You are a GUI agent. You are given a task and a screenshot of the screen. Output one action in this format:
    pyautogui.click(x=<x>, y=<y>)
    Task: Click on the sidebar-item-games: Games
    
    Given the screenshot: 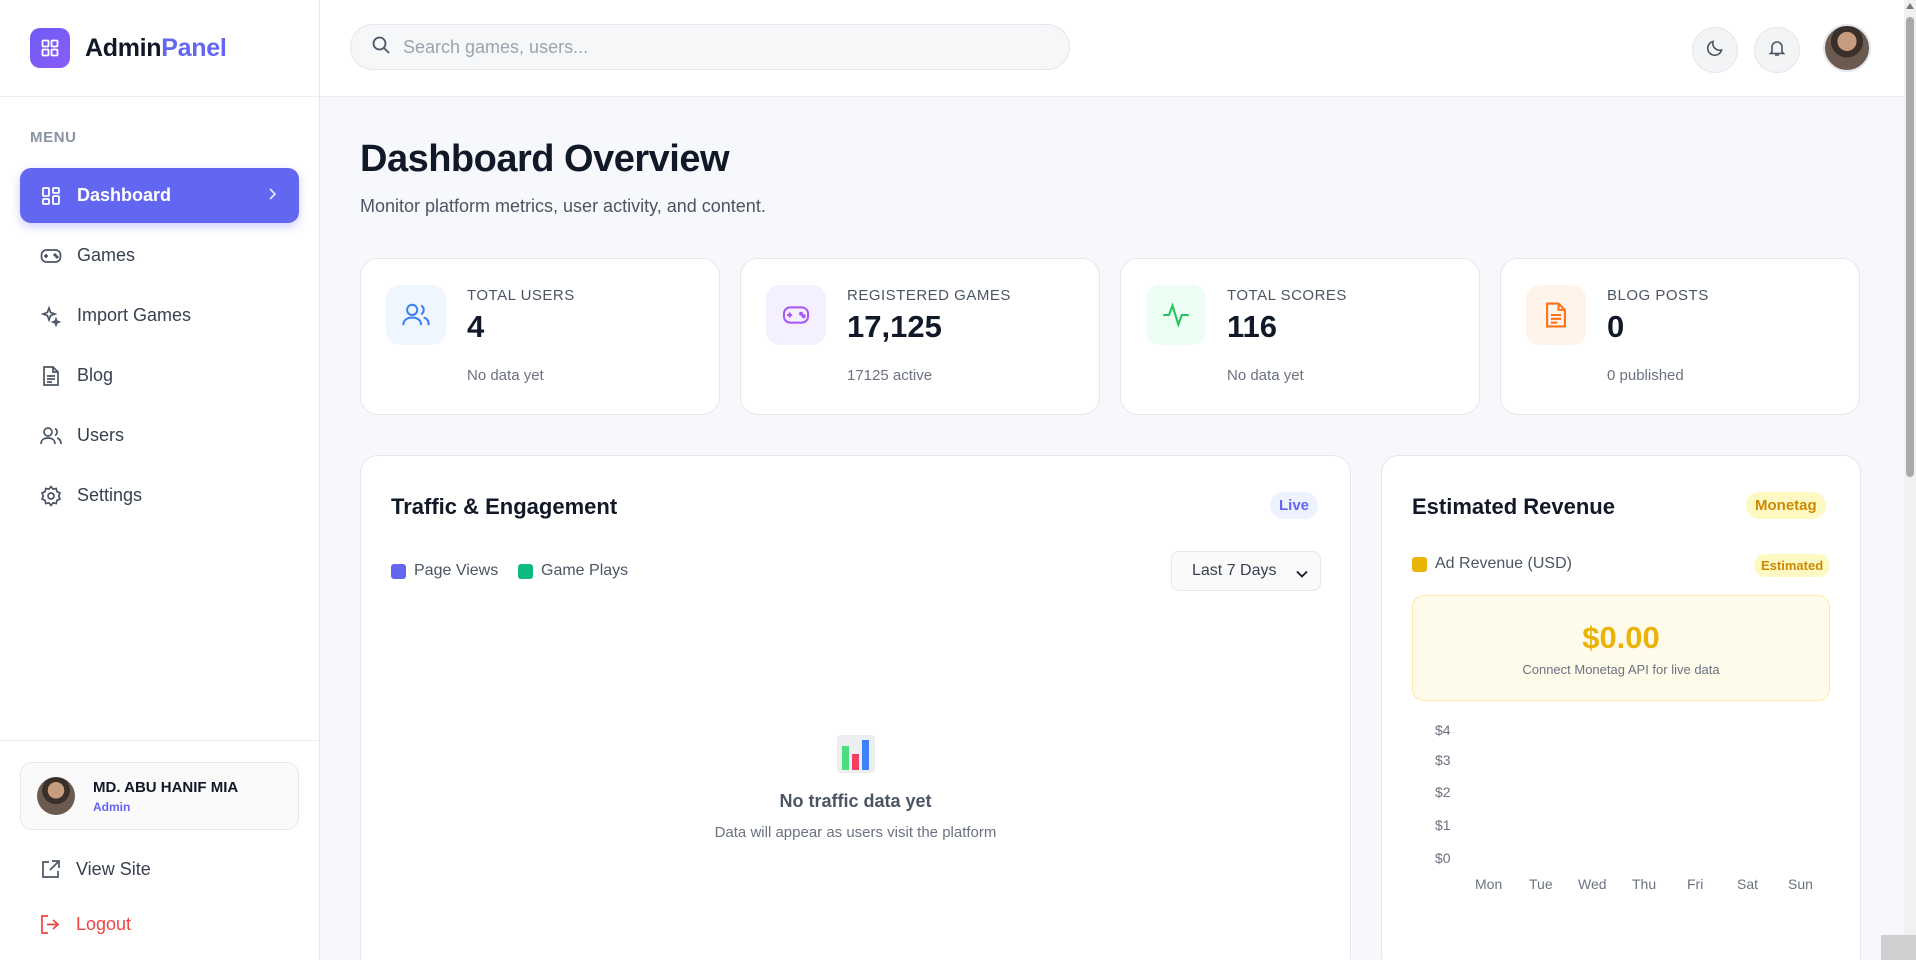 What is the action you would take?
    pyautogui.click(x=159, y=255)
    